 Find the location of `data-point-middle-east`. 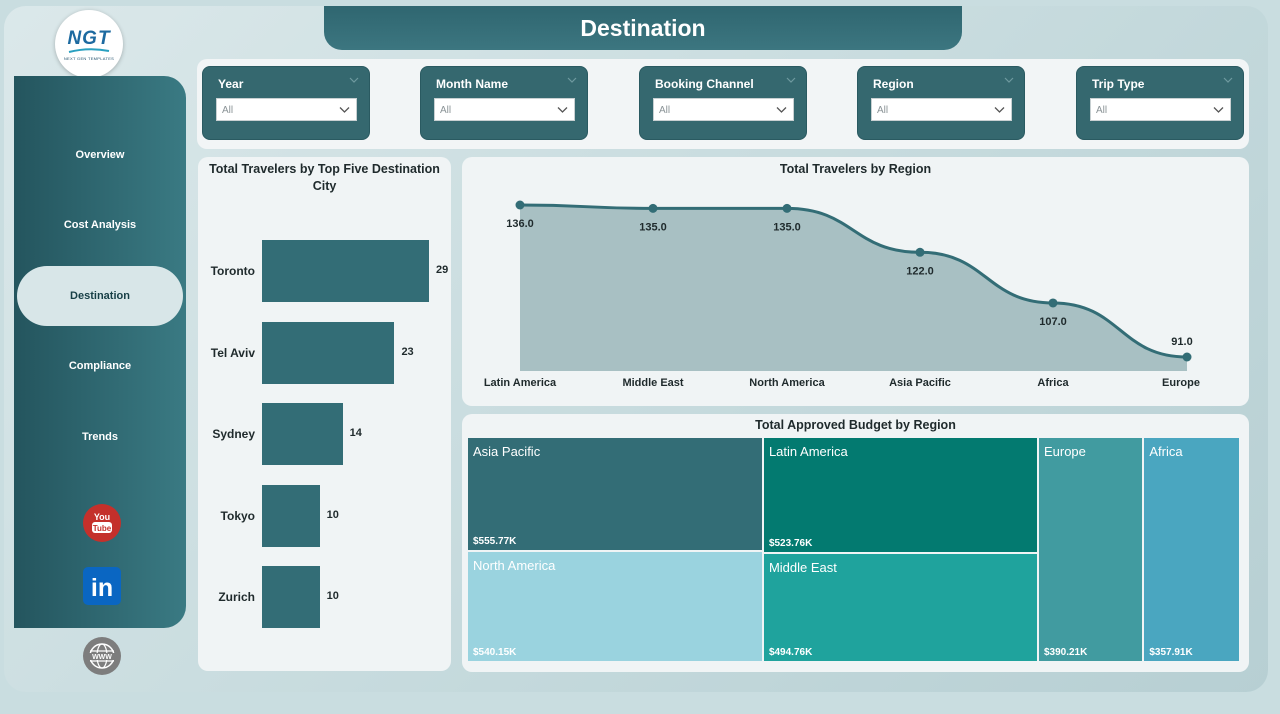

data-point-middle-east is located at coordinates (653, 208).